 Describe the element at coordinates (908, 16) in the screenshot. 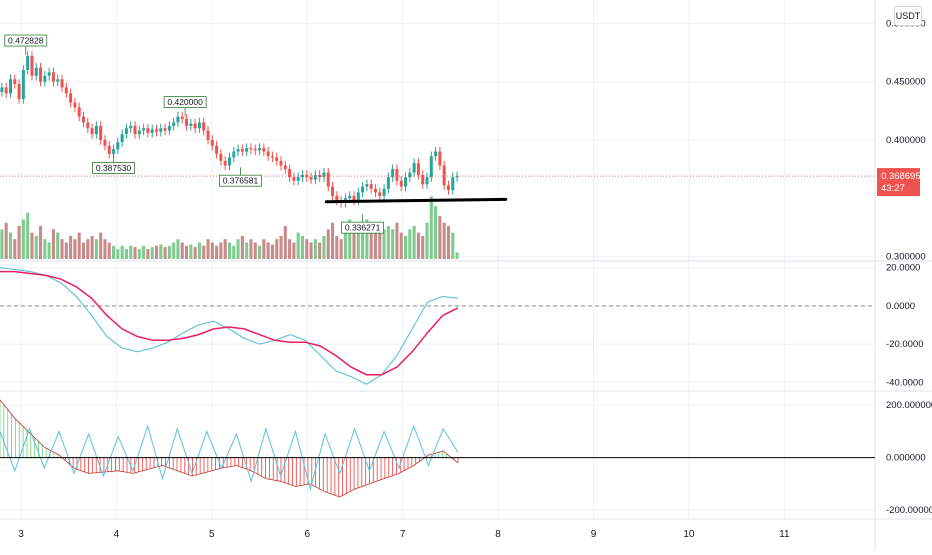

I see `currency-button: USDT` at that location.